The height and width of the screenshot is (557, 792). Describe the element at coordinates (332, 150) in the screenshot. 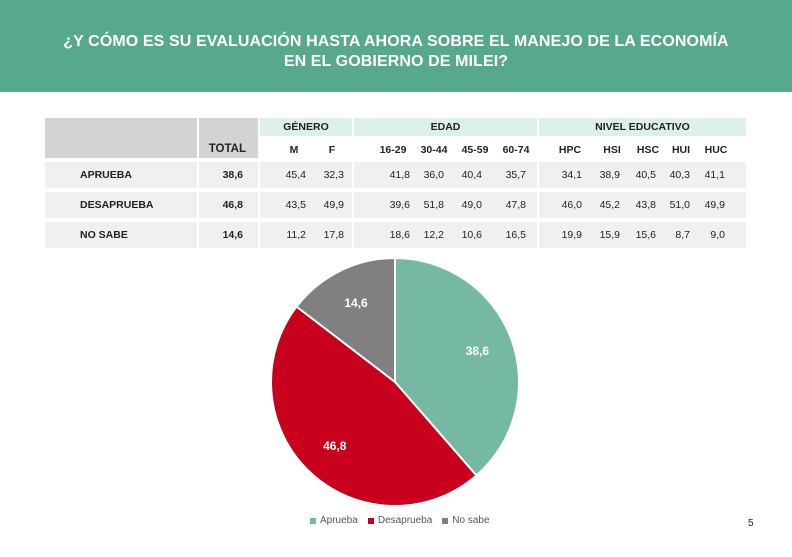

I see `column-header-gender: F` at that location.